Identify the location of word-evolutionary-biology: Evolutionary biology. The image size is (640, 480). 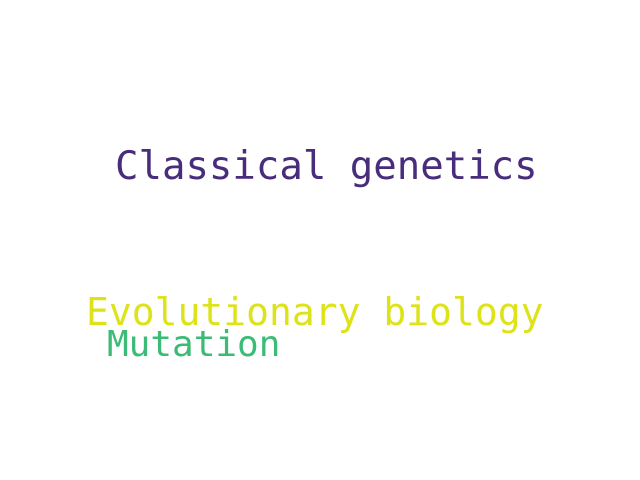
(315, 312).